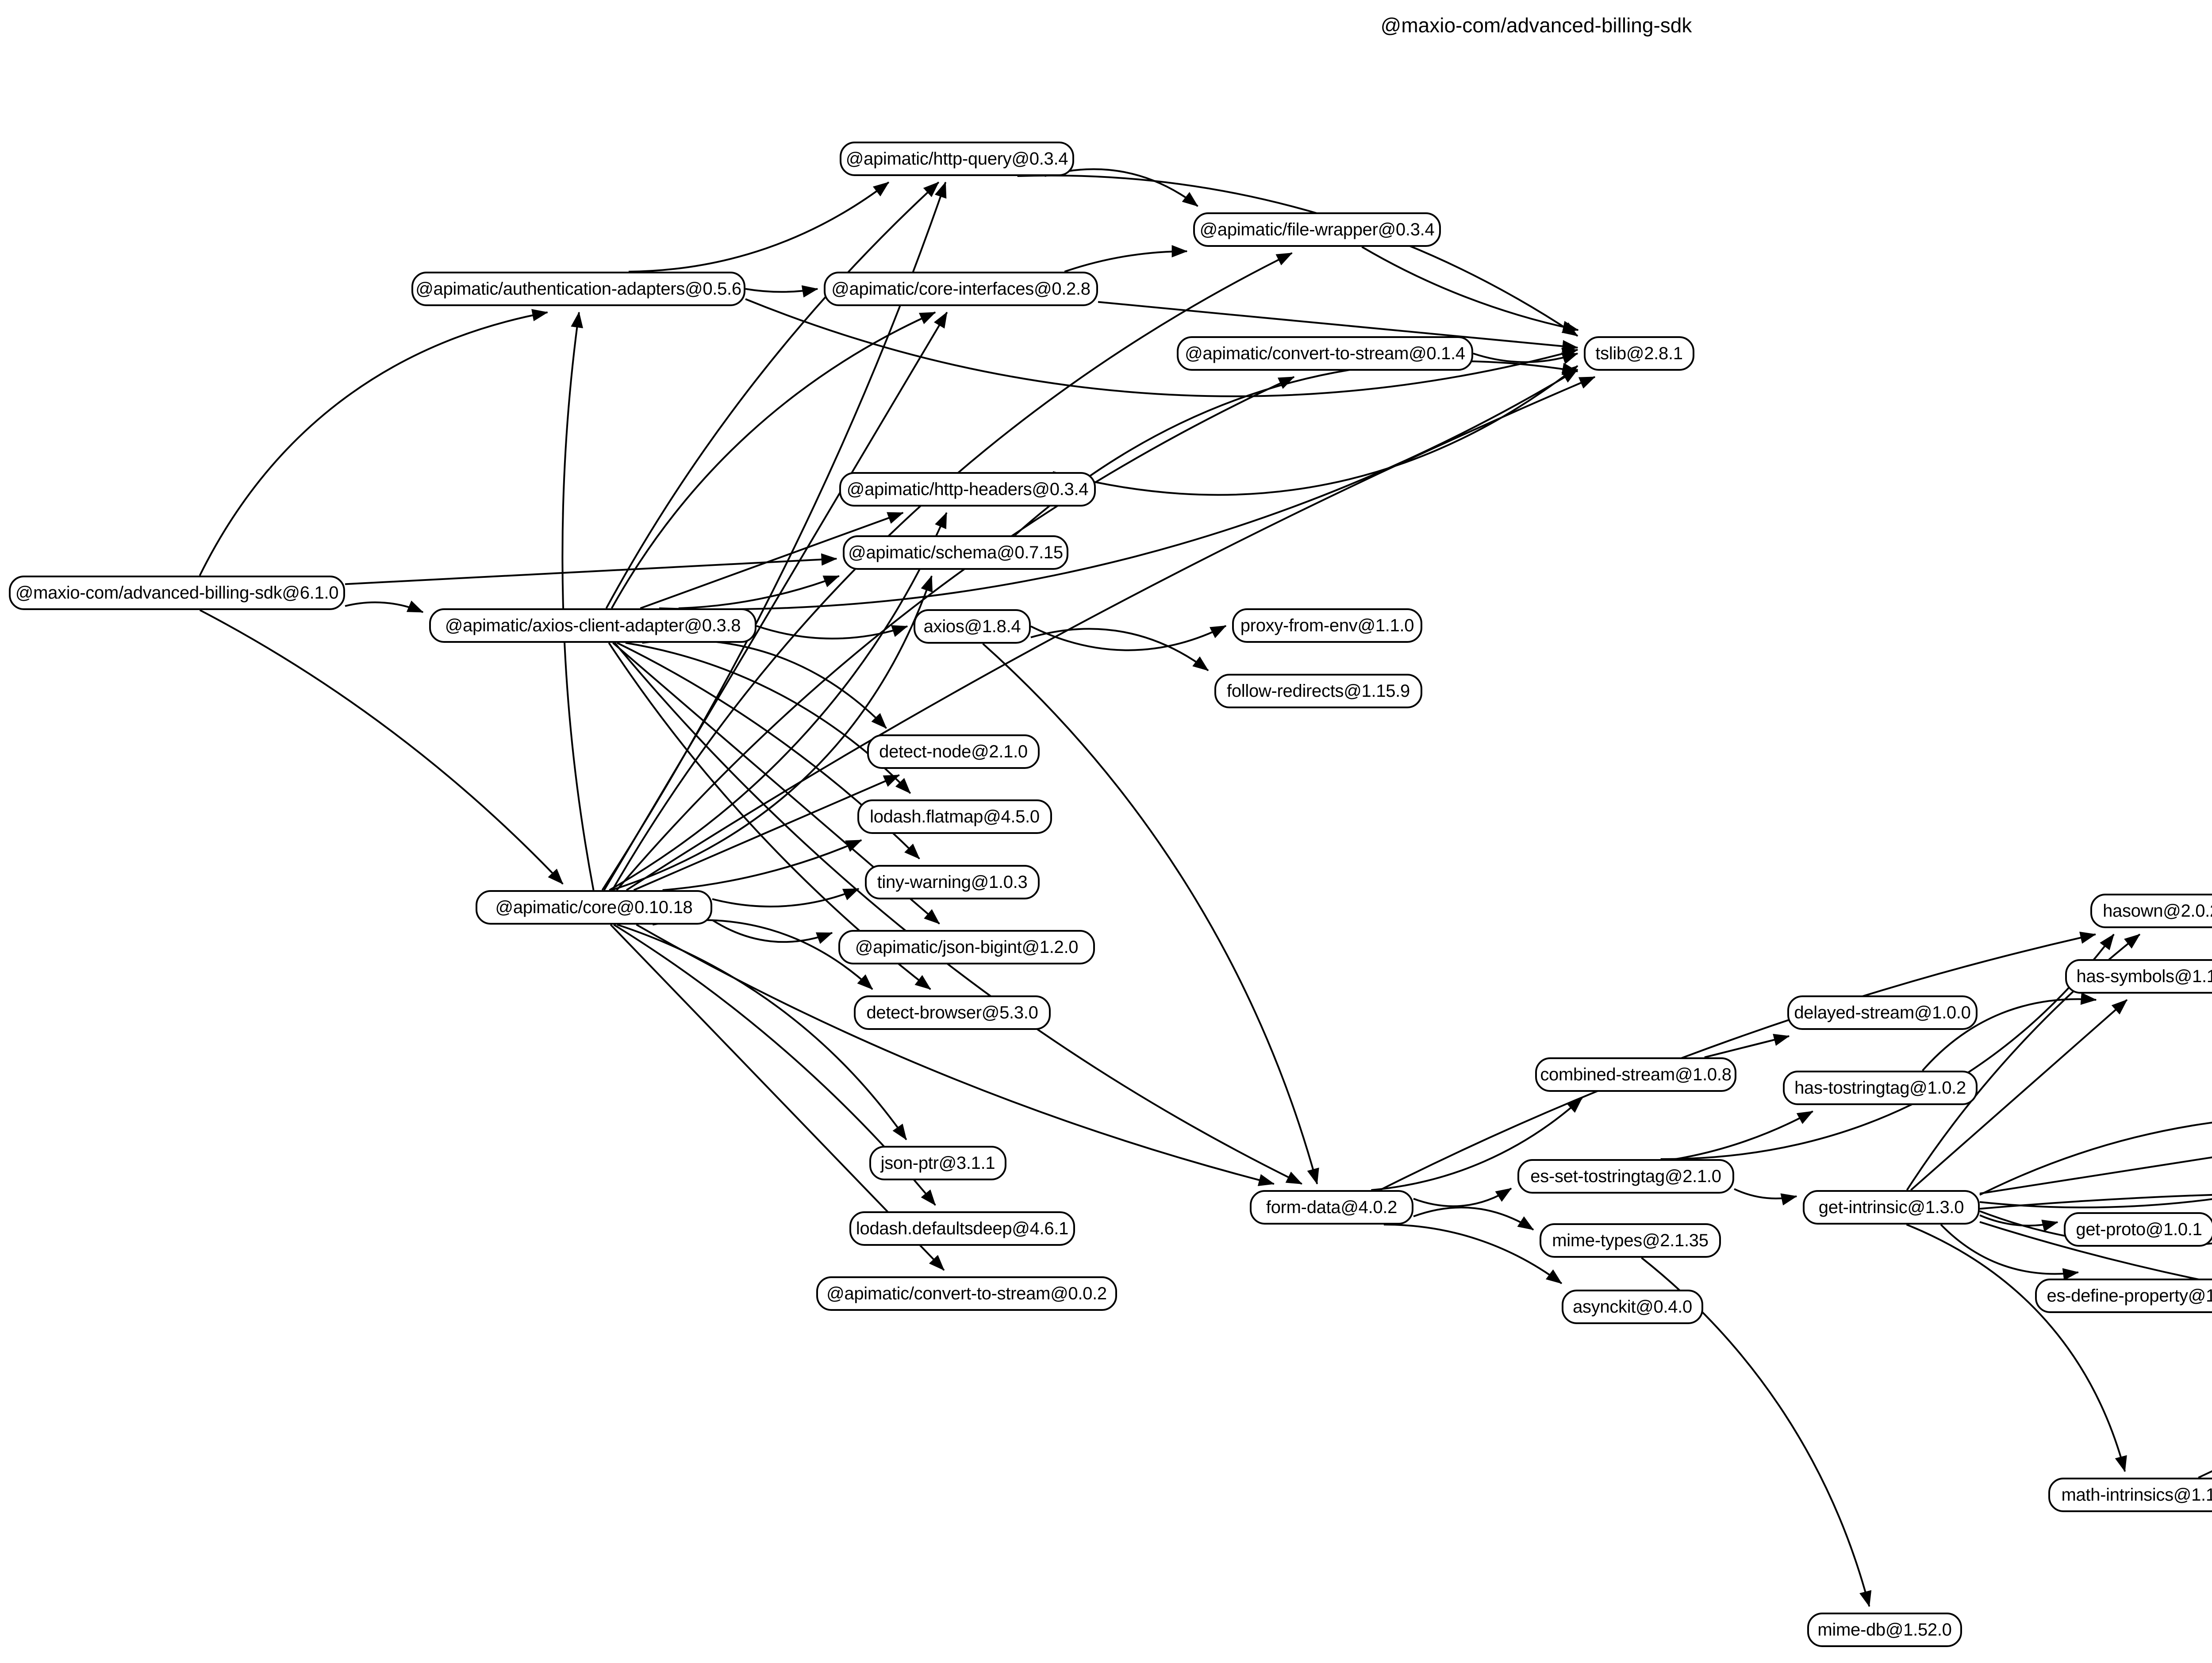 The height and width of the screenshot is (1663, 2212). I want to click on graph-node-label: detect-node@2.1.0, so click(954, 751).